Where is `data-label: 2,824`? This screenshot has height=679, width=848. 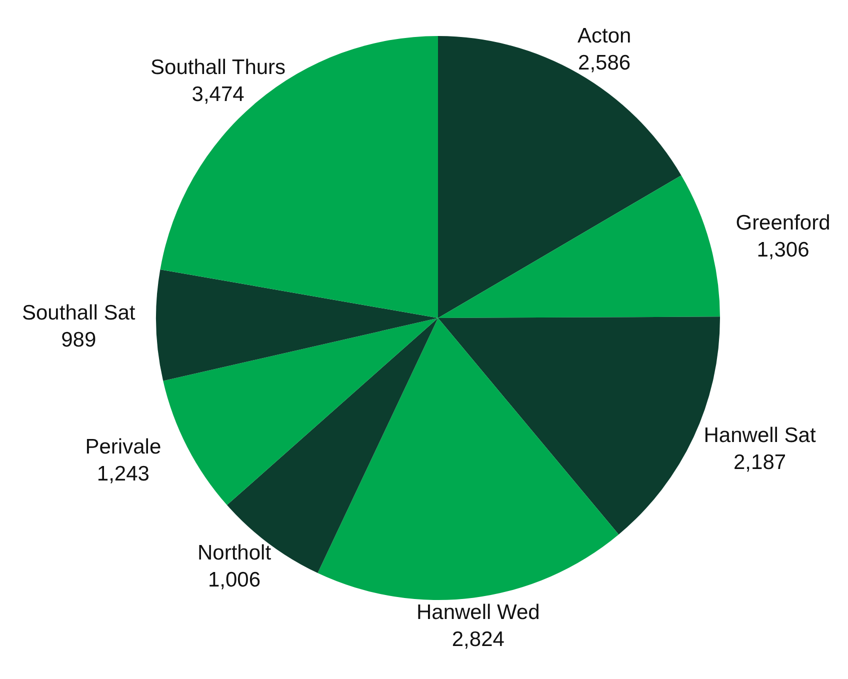 data-label: 2,824 is located at coordinates (478, 639).